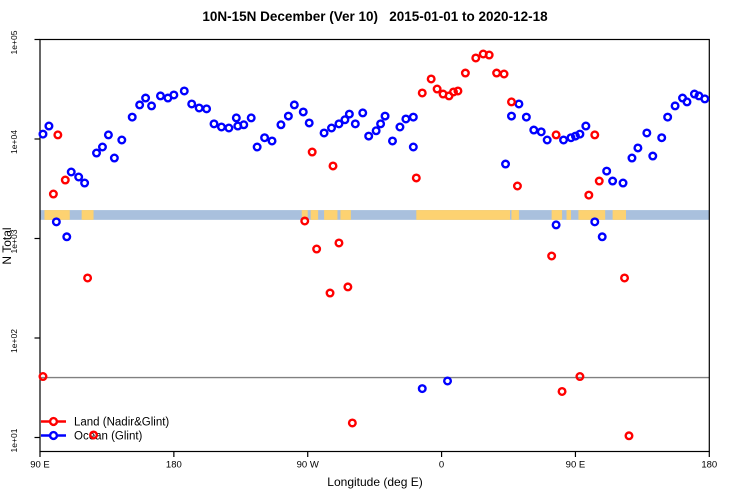 The width and height of the screenshot is (750, 500). I want to click on map-strip-ocean, so click(375, 215).